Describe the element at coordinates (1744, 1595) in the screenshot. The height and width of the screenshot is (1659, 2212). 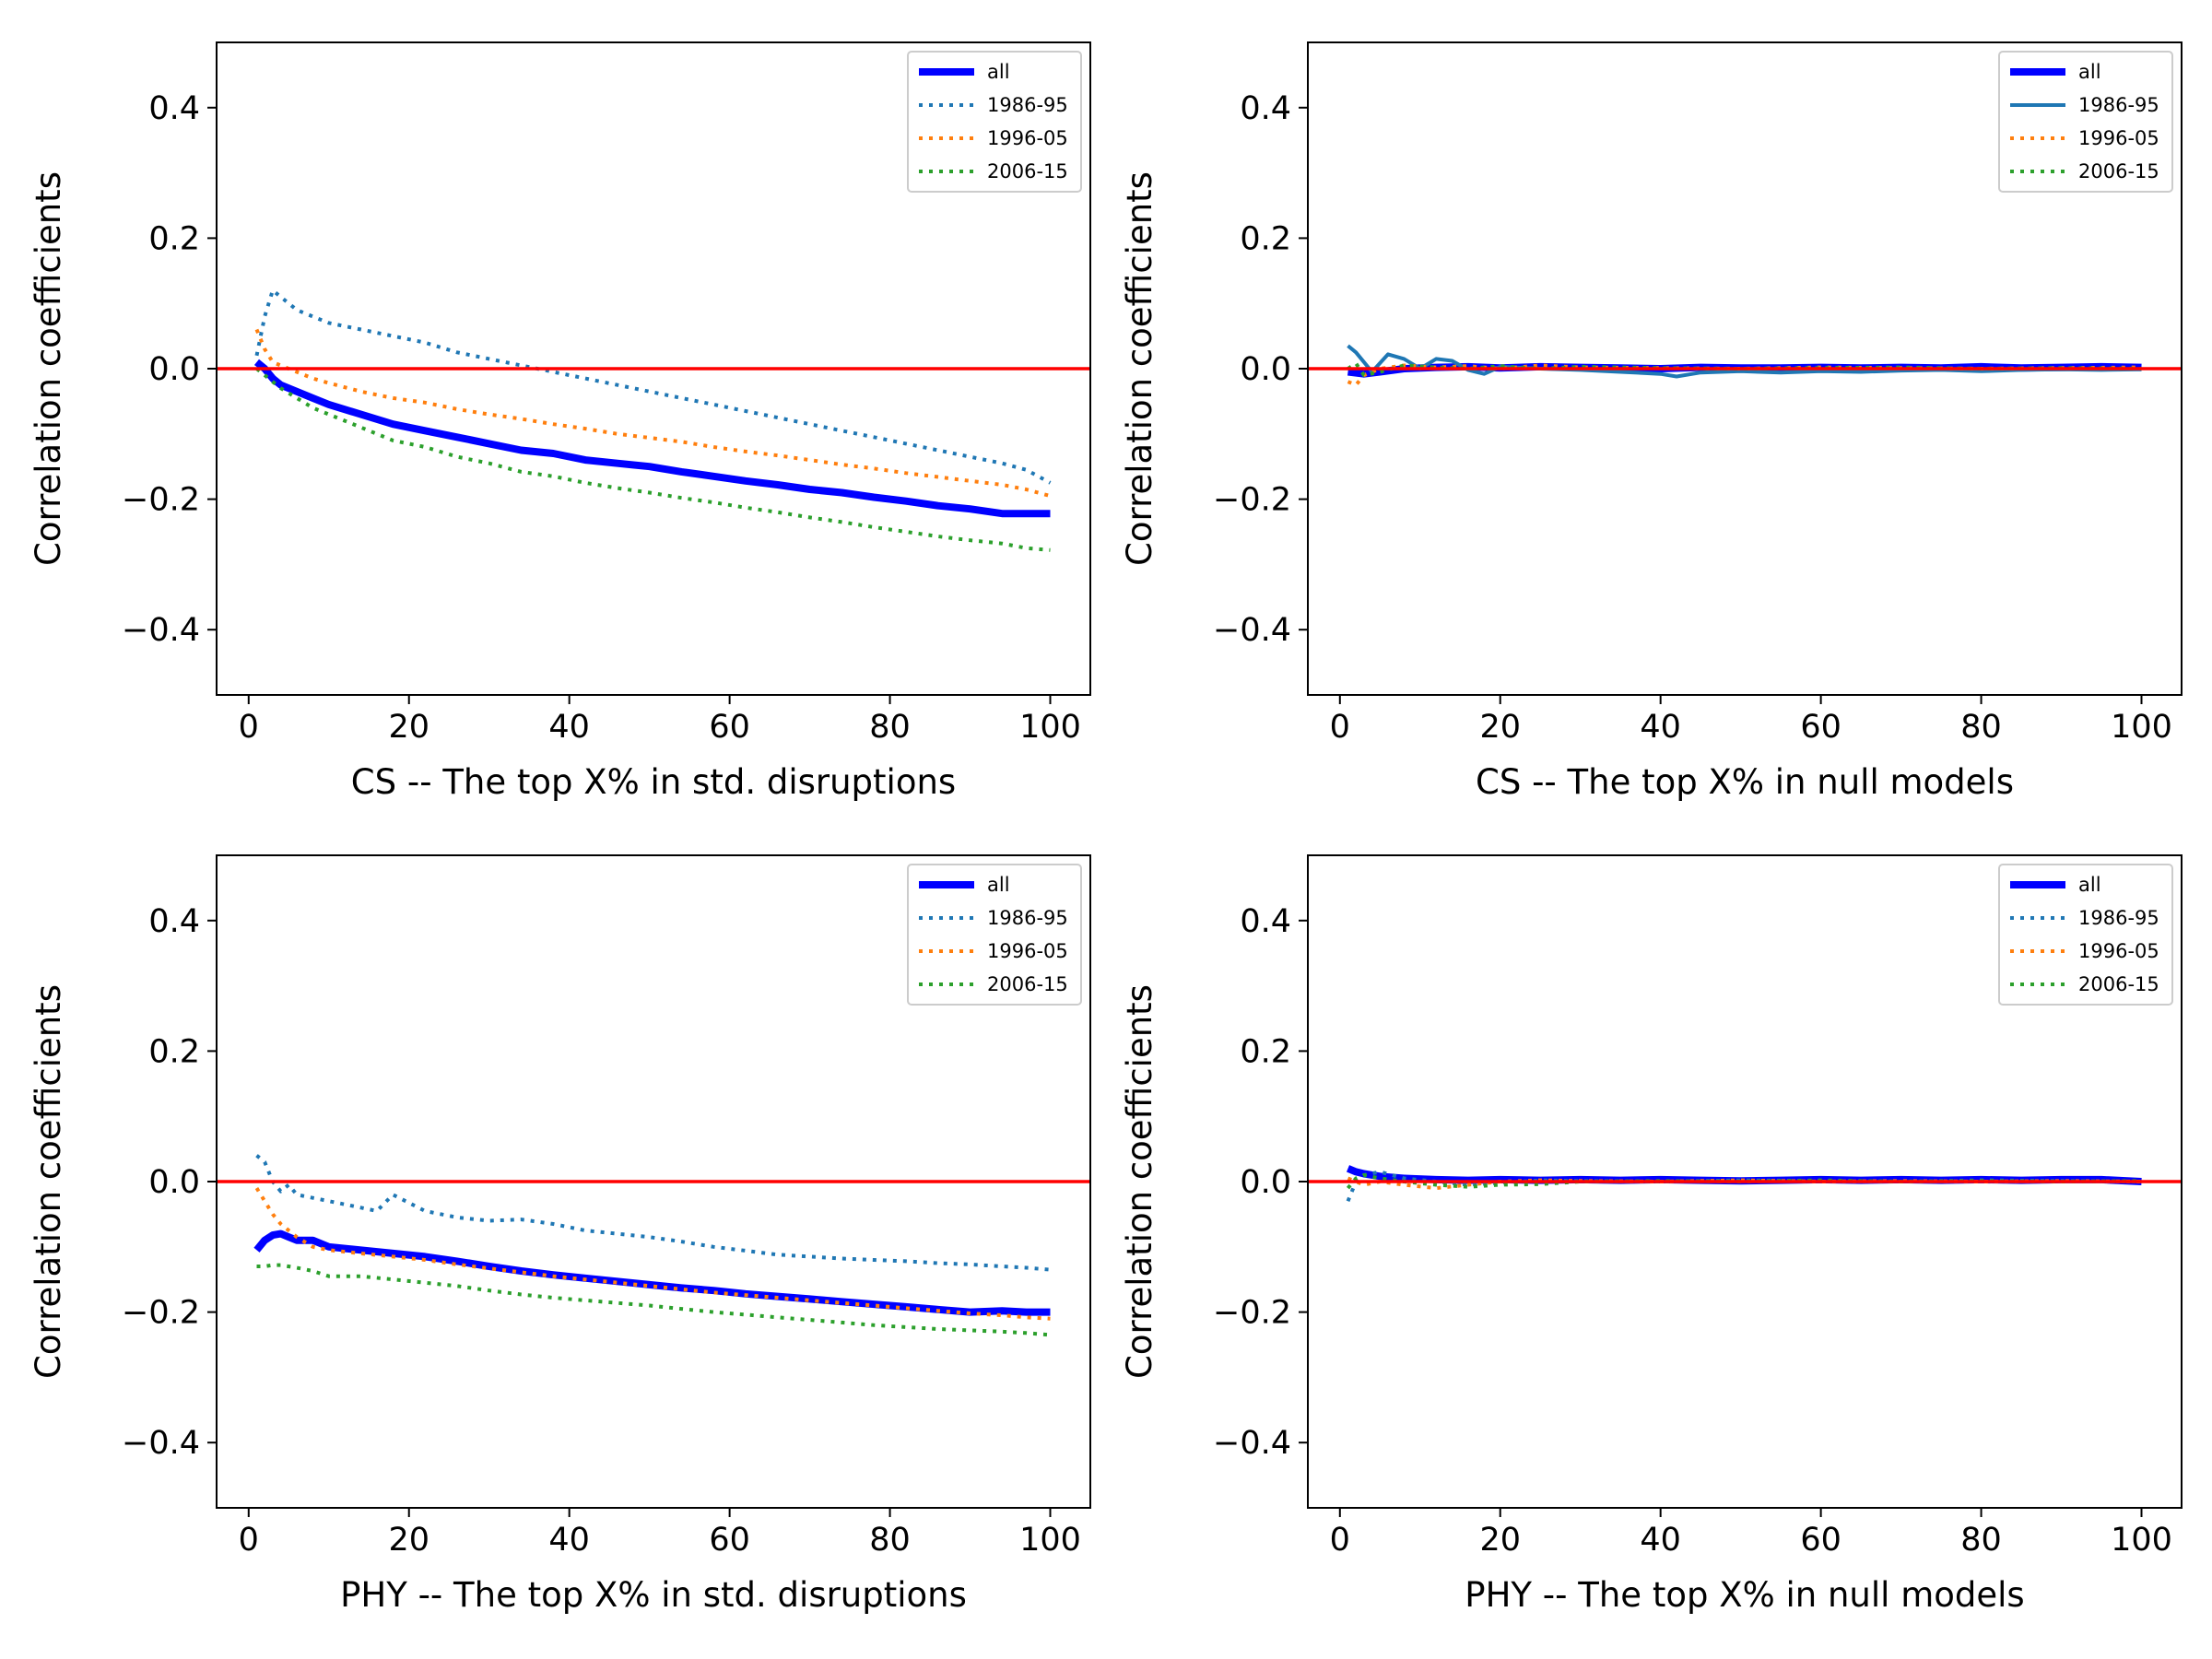
I see `x-axis-label: PHY -- The top X% in null models` at that location.